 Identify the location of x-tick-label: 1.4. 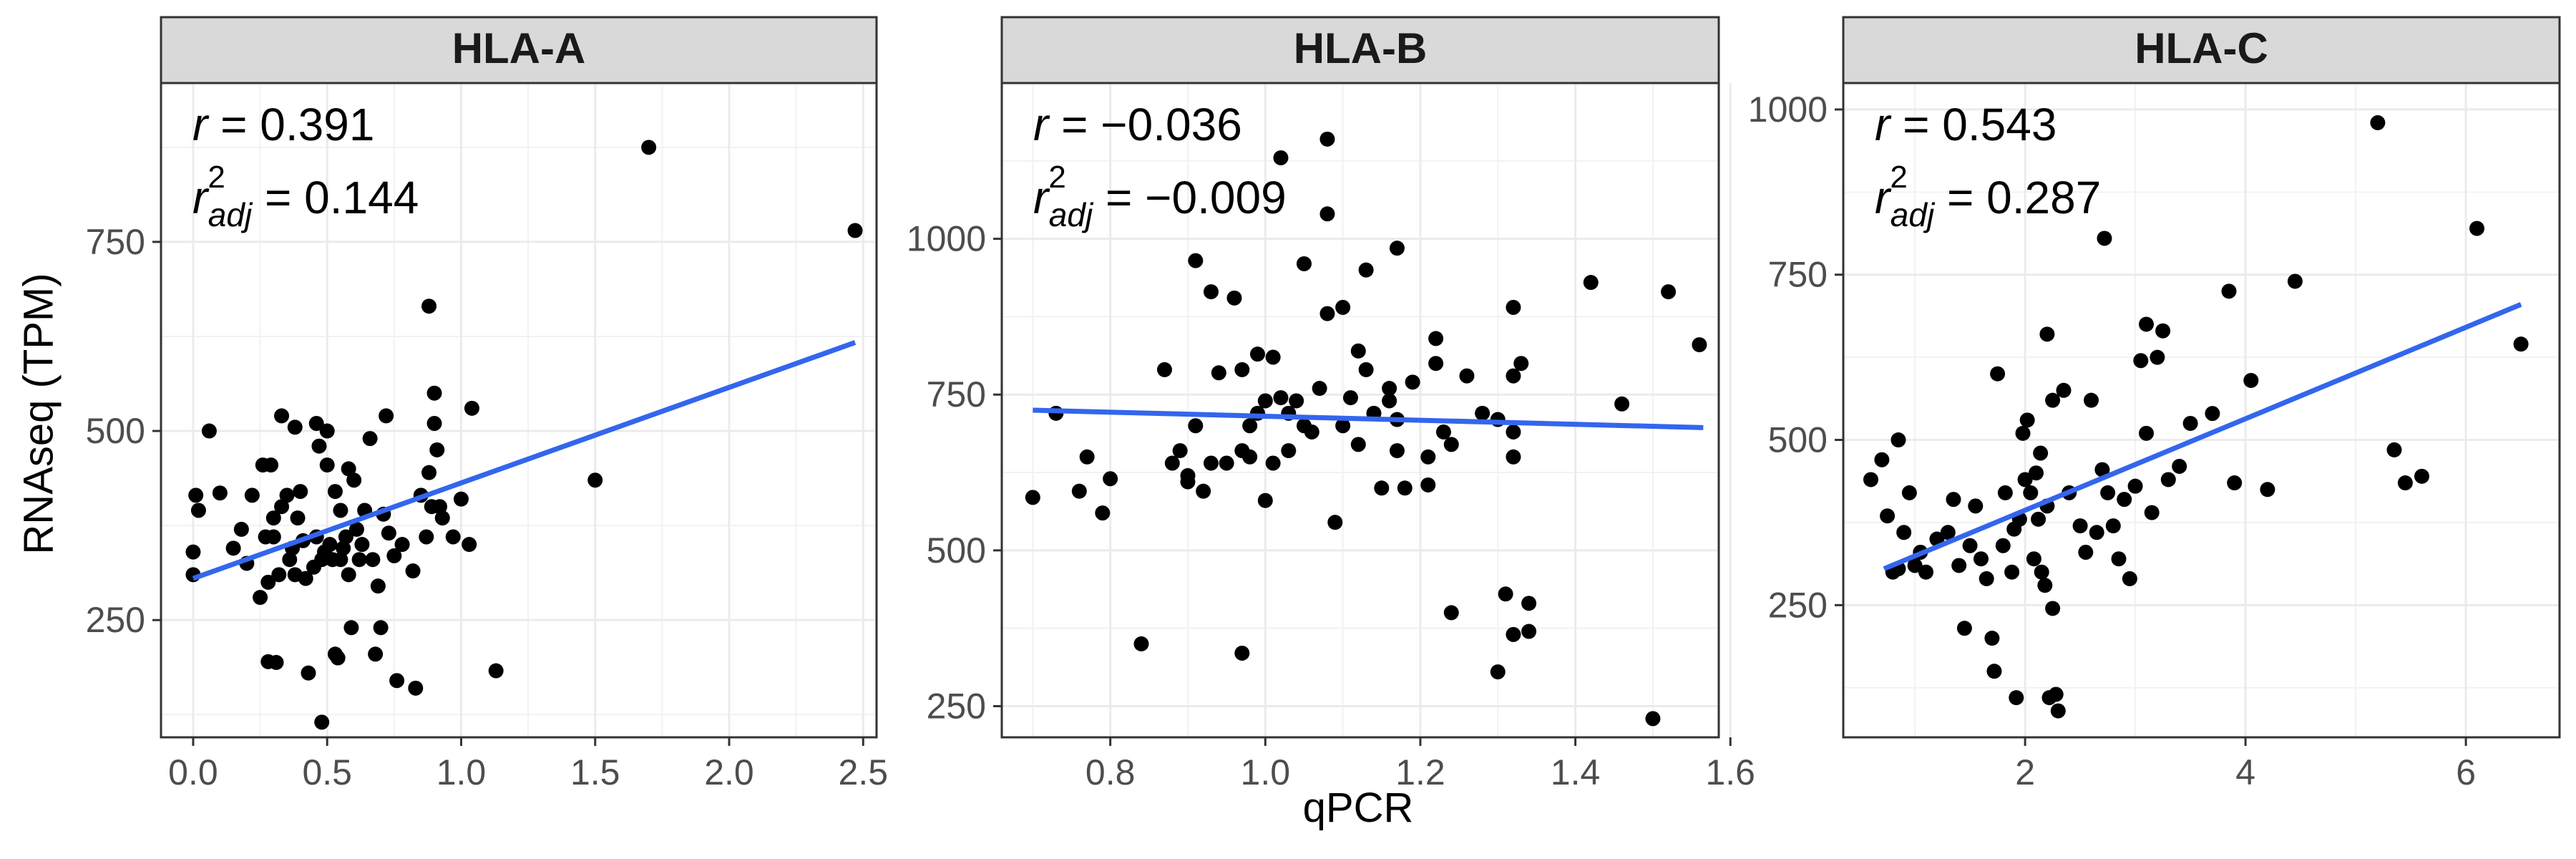
(1576, 772).